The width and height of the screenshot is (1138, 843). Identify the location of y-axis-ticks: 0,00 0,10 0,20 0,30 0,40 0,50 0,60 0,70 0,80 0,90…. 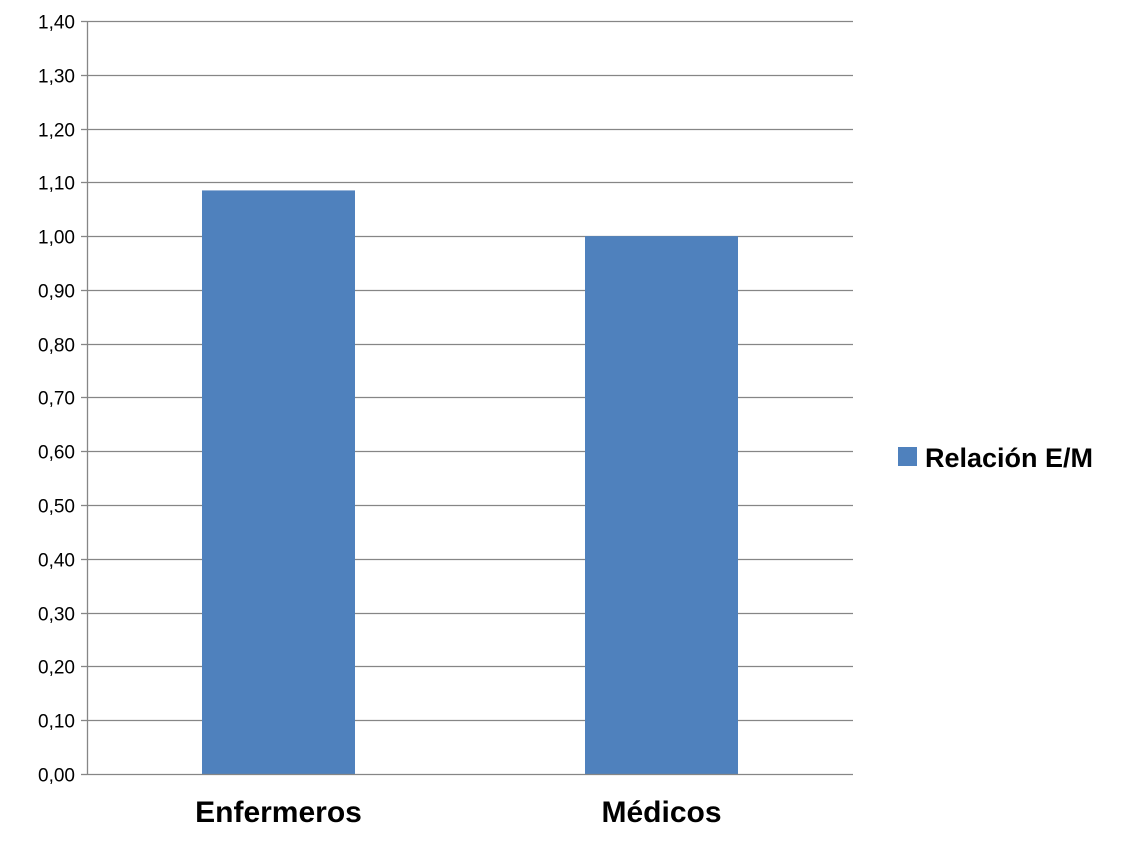
(56, 400).